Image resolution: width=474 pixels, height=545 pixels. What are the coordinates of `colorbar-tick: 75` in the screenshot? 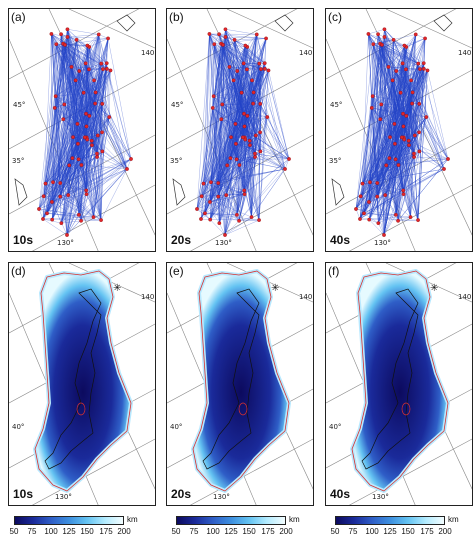 It's located at (194, 531).